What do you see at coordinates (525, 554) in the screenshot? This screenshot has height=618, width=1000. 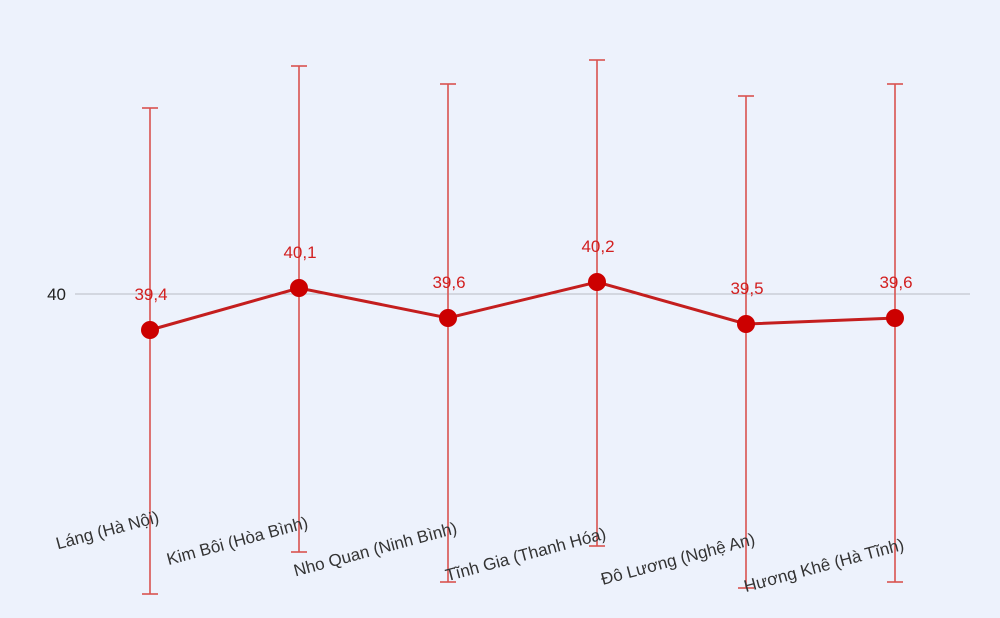 I see `x-tick-label: Tĩnh Gia (Thanh Hóa)` at bounding box center [525, 554].